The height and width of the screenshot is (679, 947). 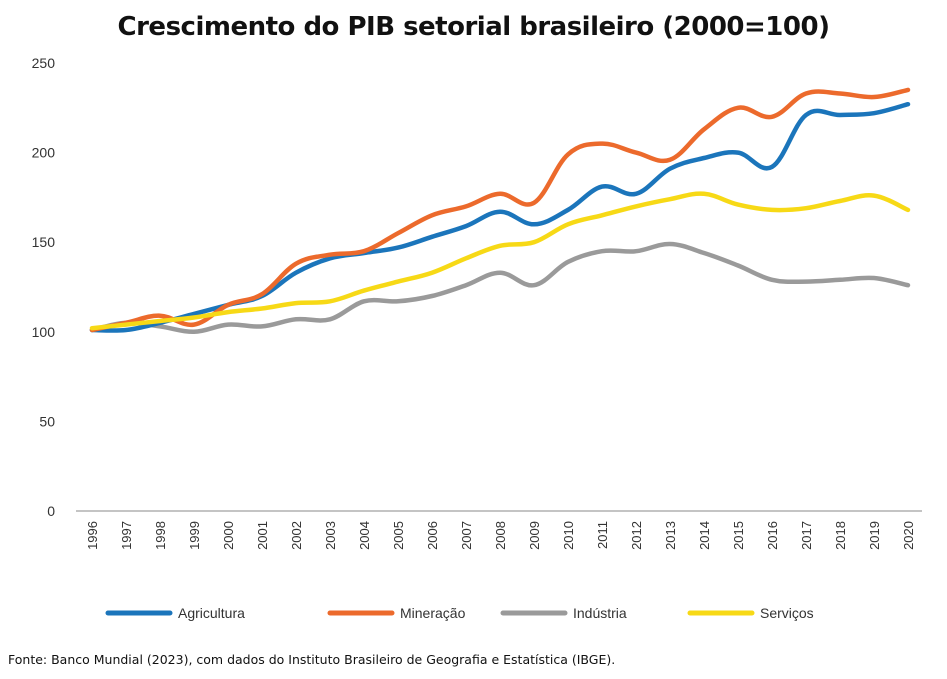 I want to click on x-tick-label: 1998, so click(x=160, y=535).